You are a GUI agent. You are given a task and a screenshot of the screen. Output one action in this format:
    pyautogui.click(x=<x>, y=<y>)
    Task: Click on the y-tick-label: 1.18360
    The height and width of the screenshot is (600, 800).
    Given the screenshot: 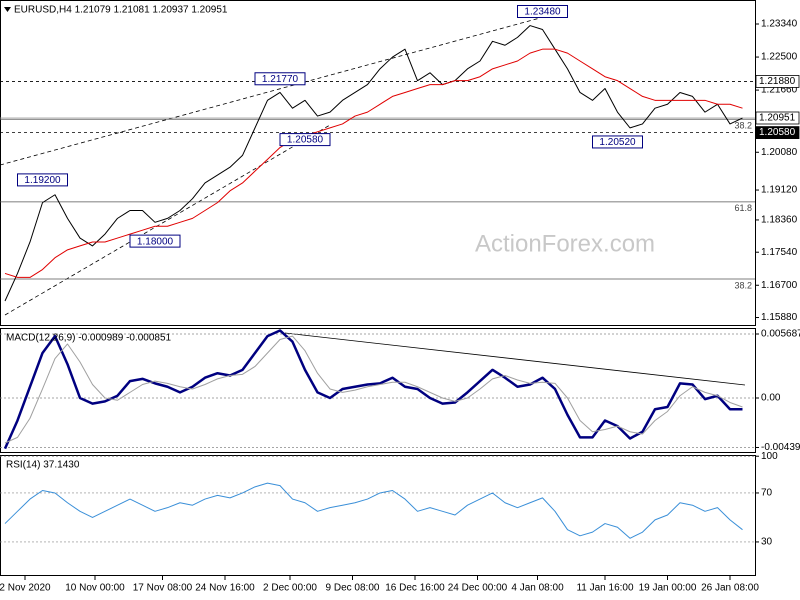 What is the action you would take?
    pyautogui.click(x=779, y=220)
    